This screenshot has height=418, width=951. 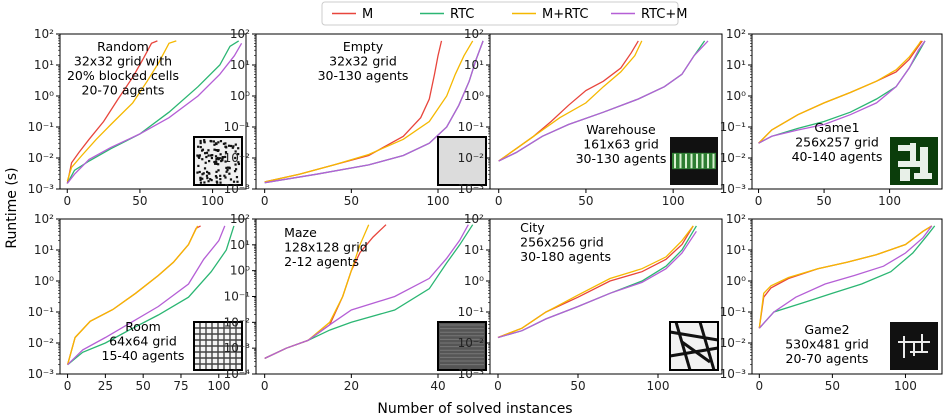 What do you see at coordinates (143, 355) in the screenshot?
I see `panel-annotation: 15-40 agents` at bounding box center [143, 355].